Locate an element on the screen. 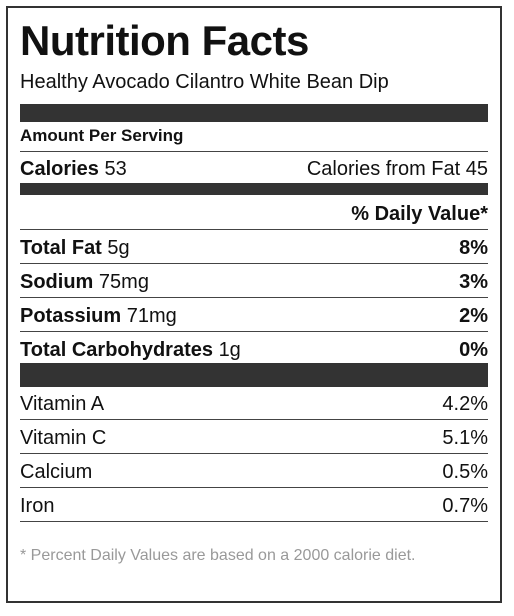  nutrient-row-total-fat: Total Fat 5g 8% is located at coordinates (254, 248).